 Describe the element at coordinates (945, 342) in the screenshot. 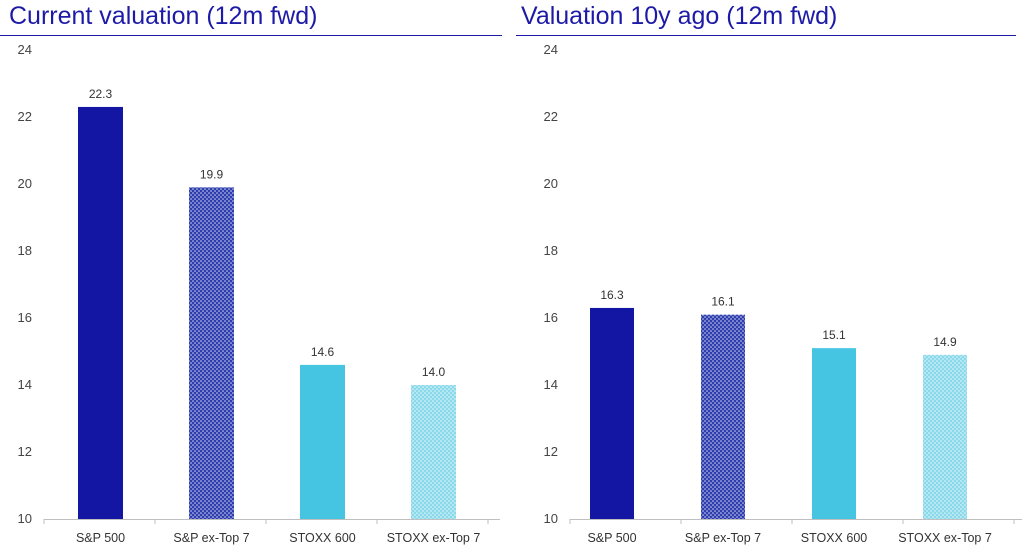

I see `data-label: 14.9` at that location.